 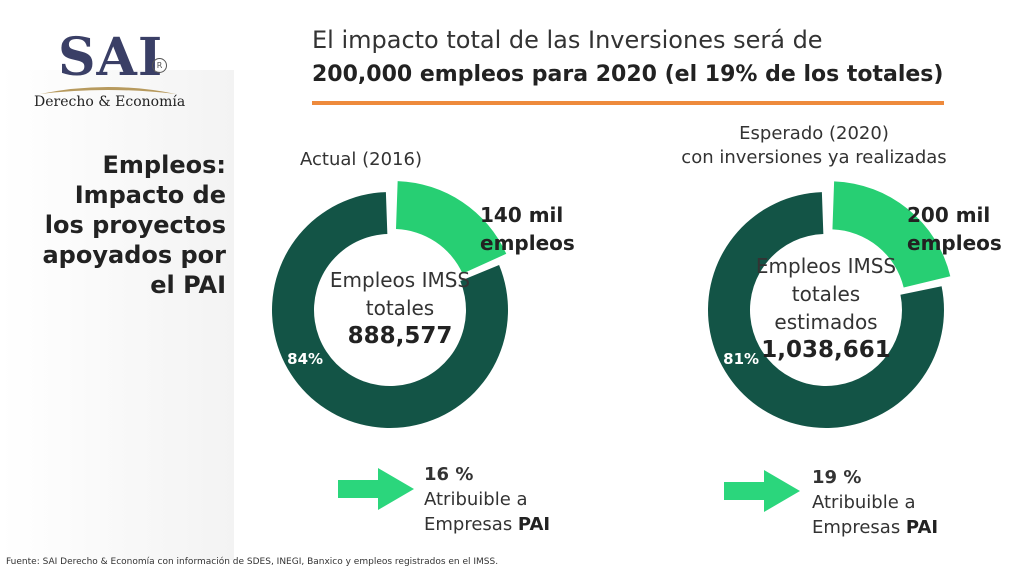 I want to click on chart-1-center-line: Empleos IMSS, so click(x=400, y=280).